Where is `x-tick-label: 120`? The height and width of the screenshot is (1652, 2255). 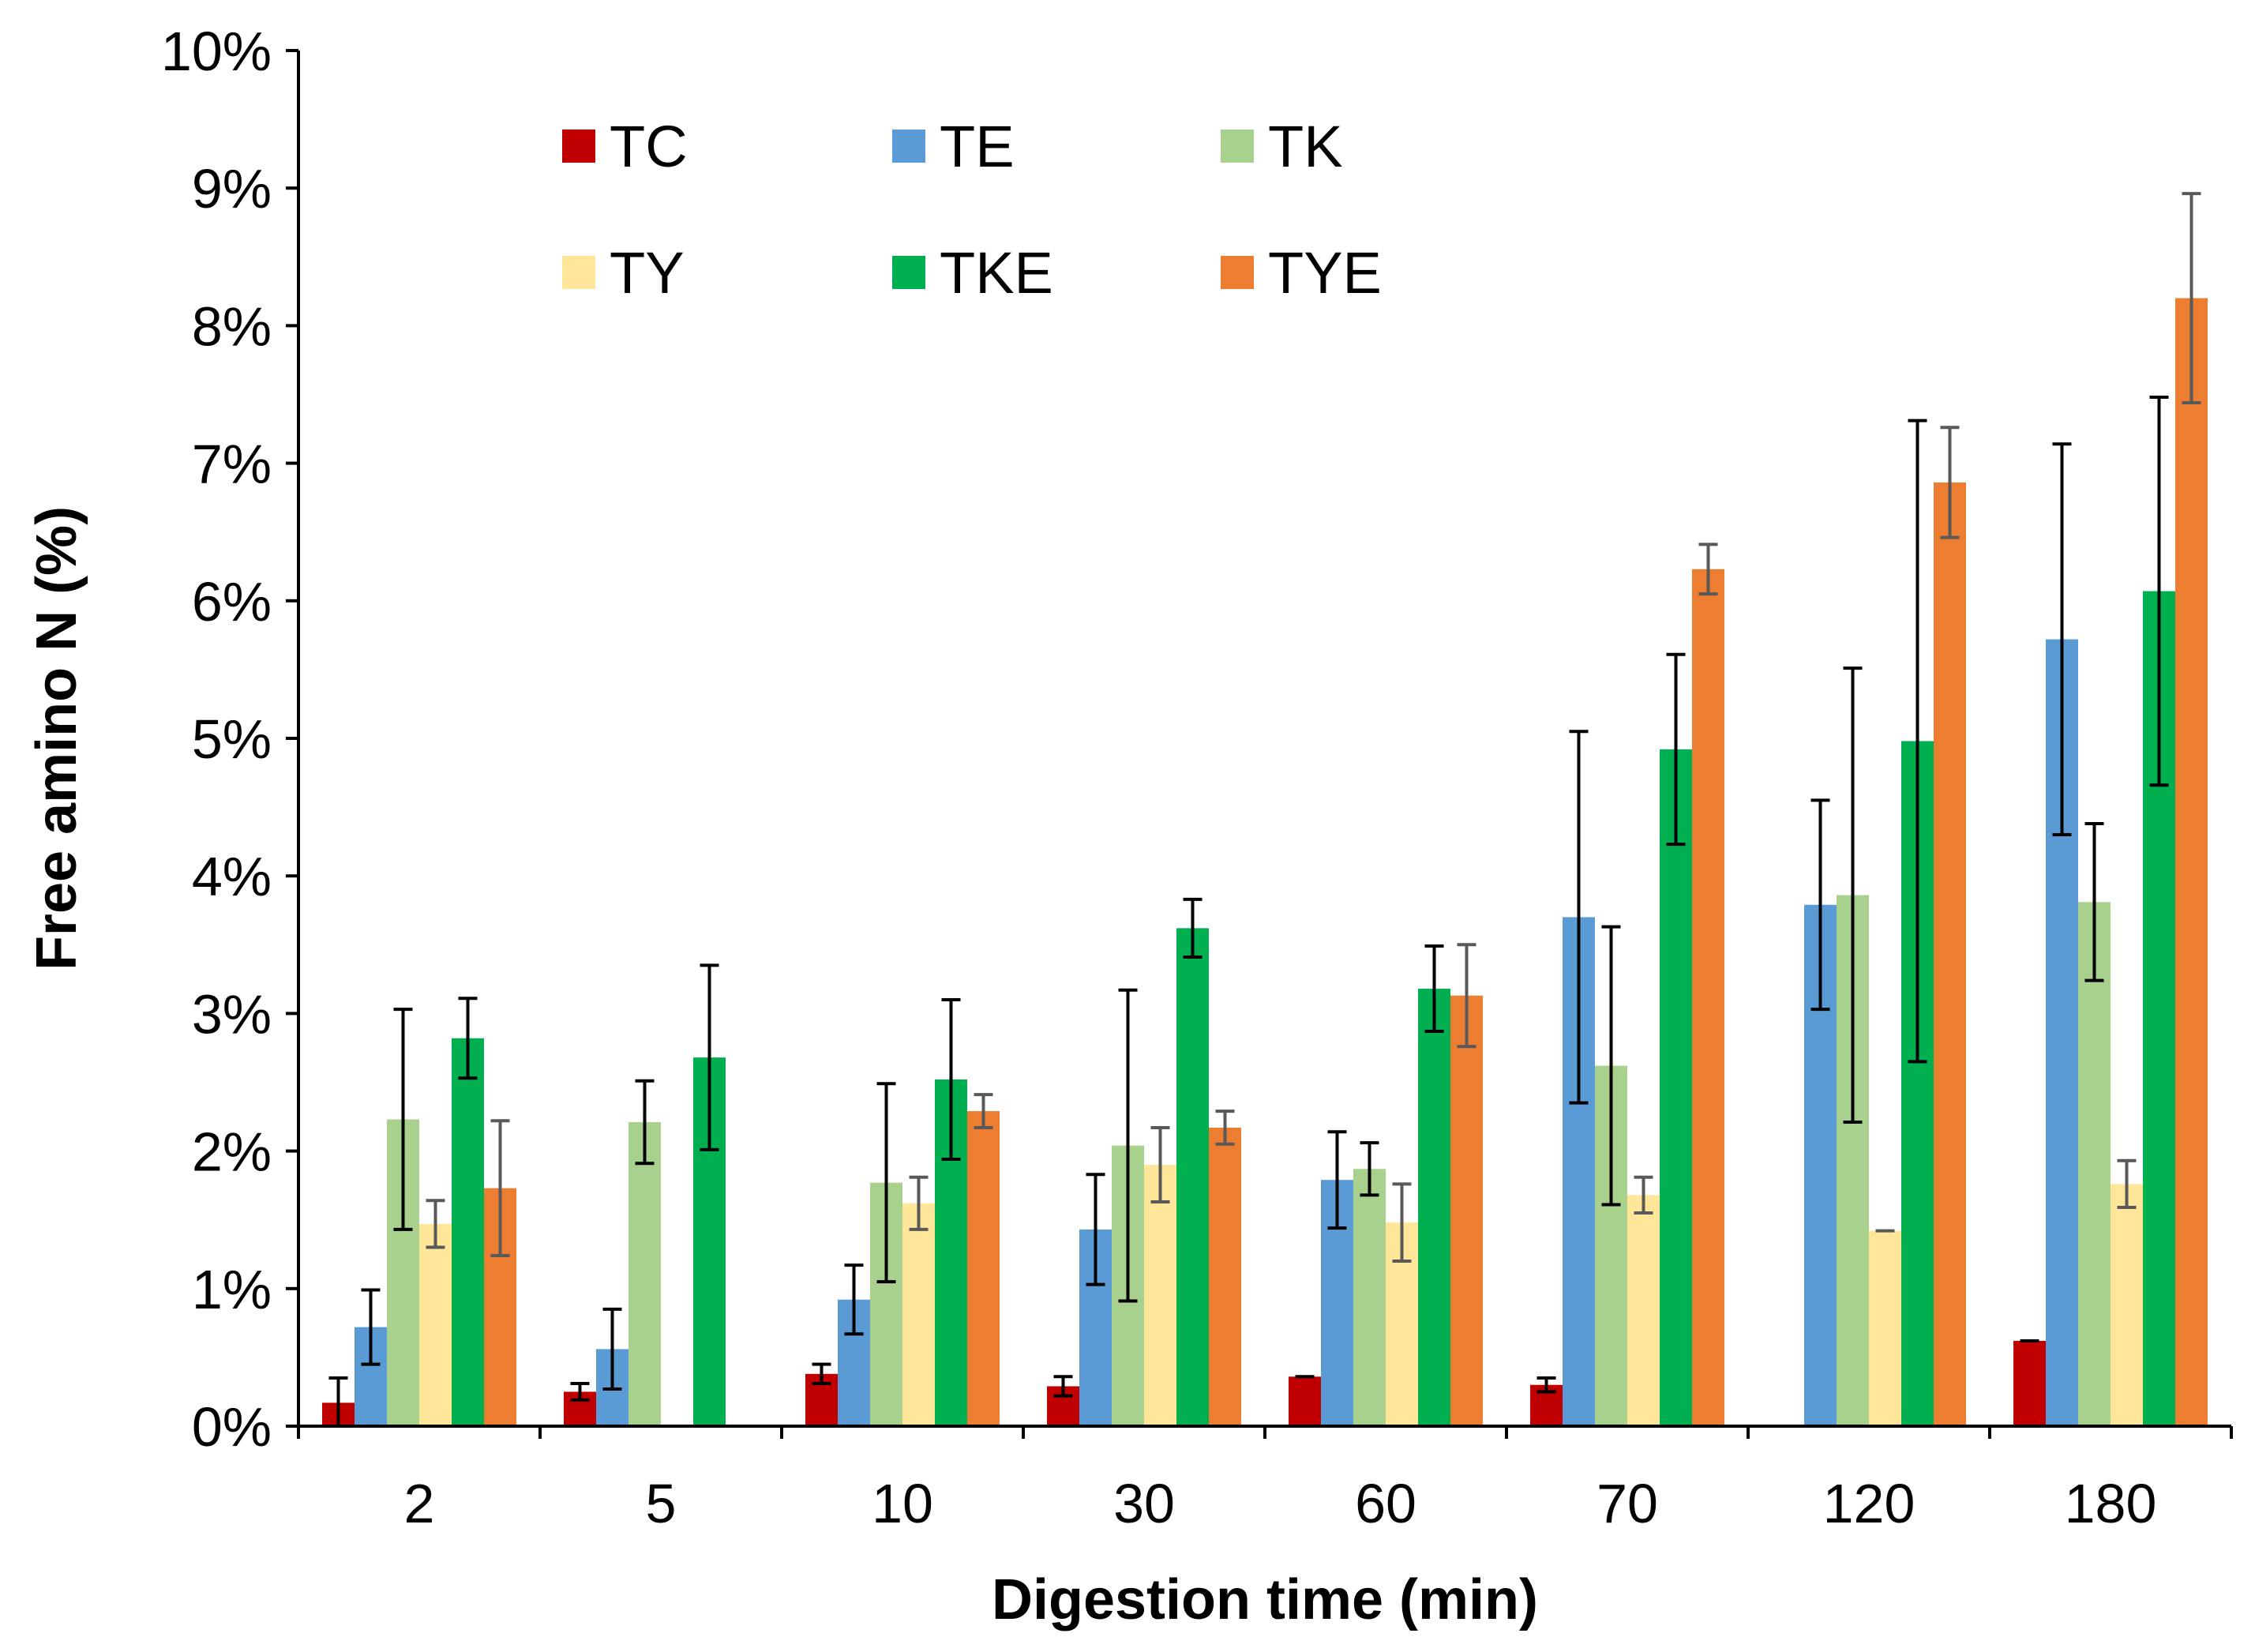
x-tick-label: 120 is located at coordinates (1869, 1503).